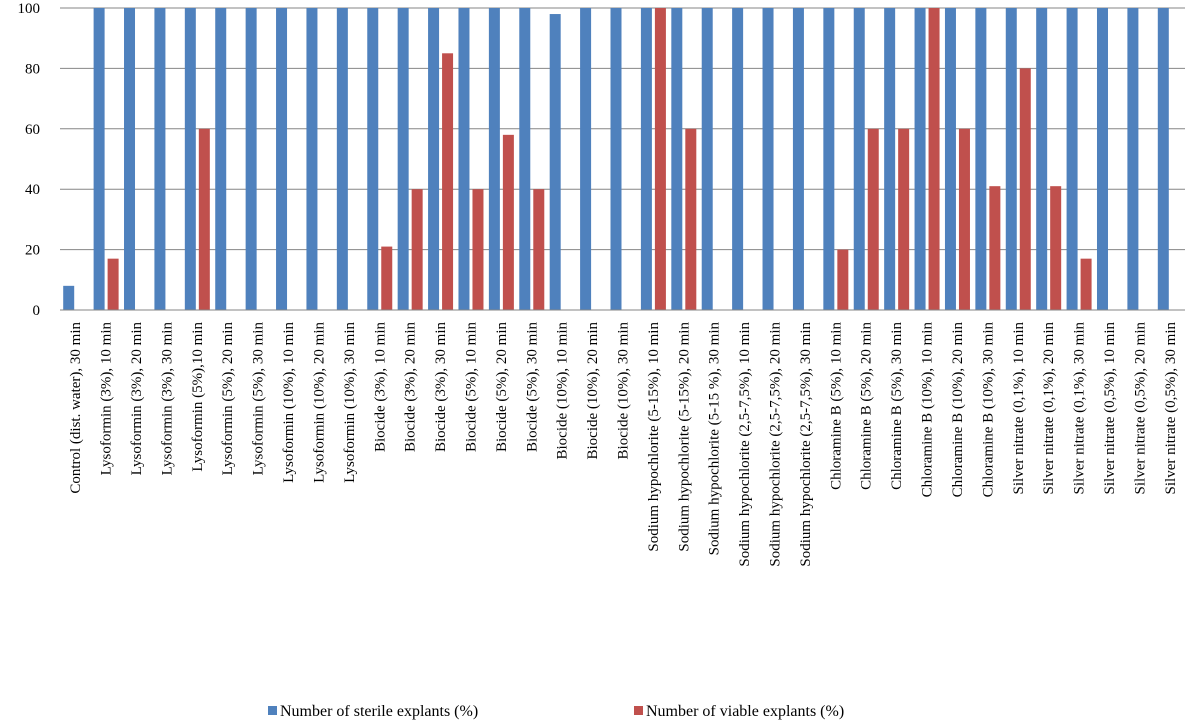  What do you see at coordinates (441, 387) in the screenshot?
I see `x-category-label: Biocide (3%), 30 min` at bounding box center [441, 387].